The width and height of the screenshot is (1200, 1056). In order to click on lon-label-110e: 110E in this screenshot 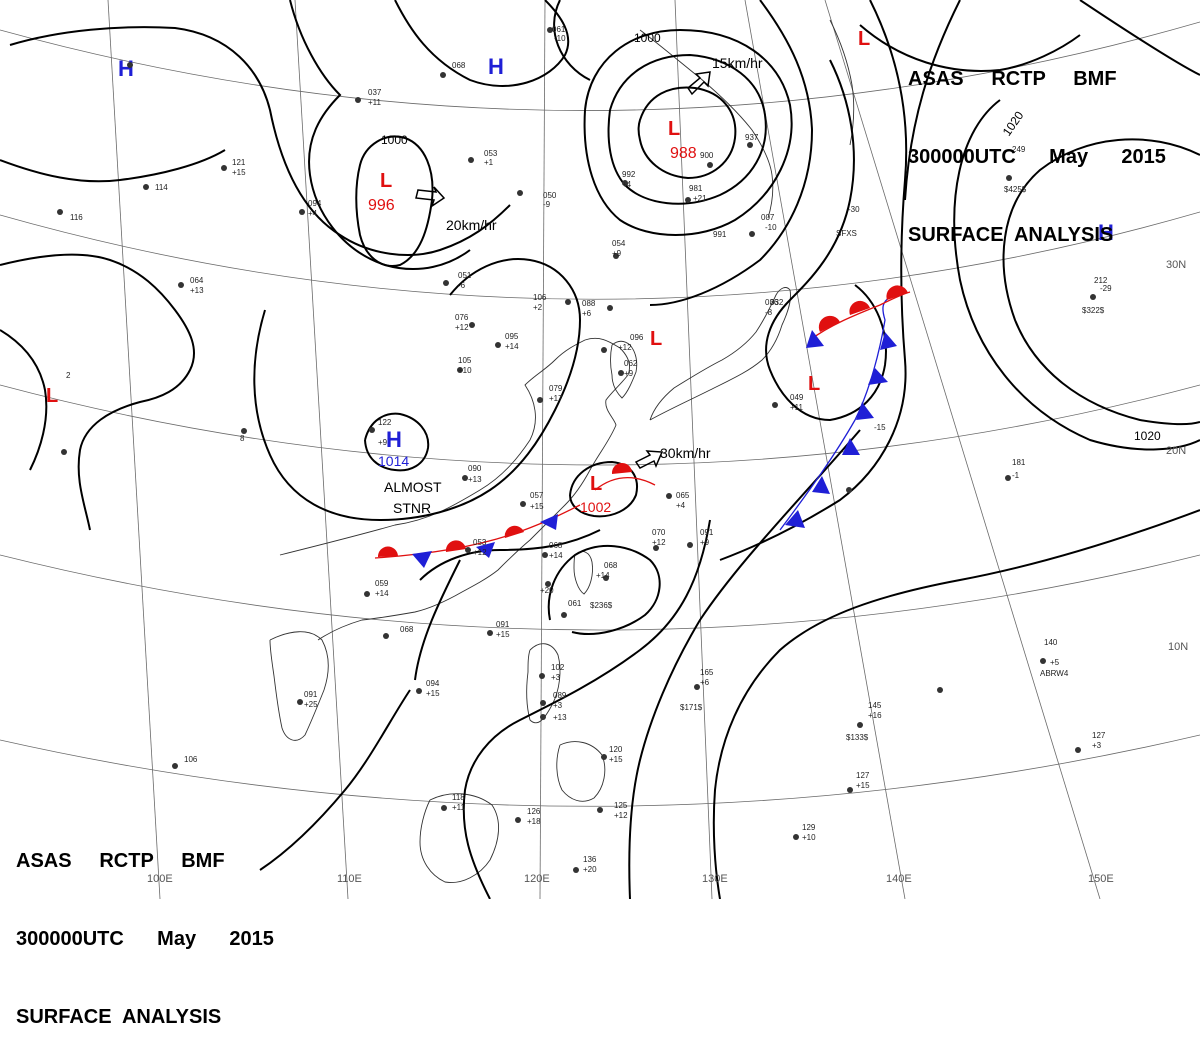, I will do `click(349, 879)`.